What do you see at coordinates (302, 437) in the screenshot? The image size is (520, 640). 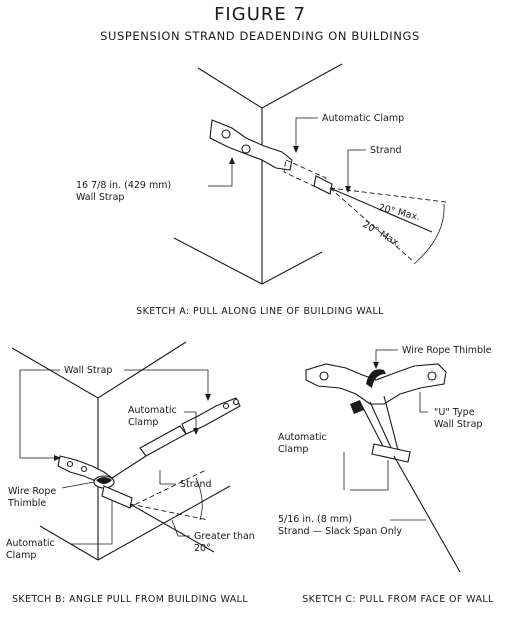 I see `sketch-c-label-automatic: Automatic` at bounding box center [302, 437].